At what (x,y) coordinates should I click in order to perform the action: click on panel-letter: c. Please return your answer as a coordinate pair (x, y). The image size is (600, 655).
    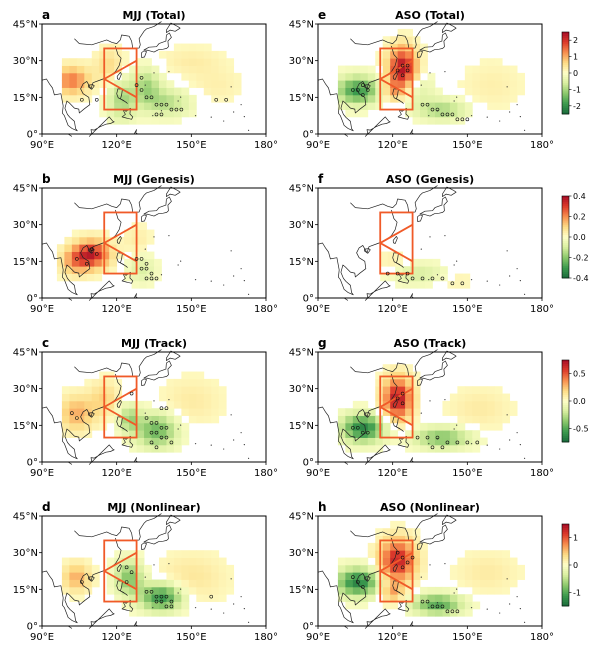
    Looking at the image, I should click on (45, 343).